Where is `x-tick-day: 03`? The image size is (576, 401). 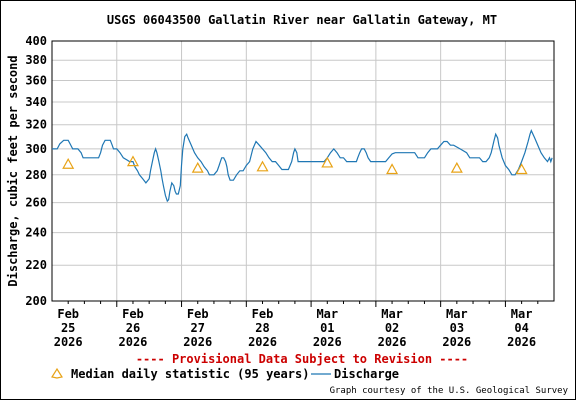 x-tick-day: 03 is located at coordinates (457, 328).